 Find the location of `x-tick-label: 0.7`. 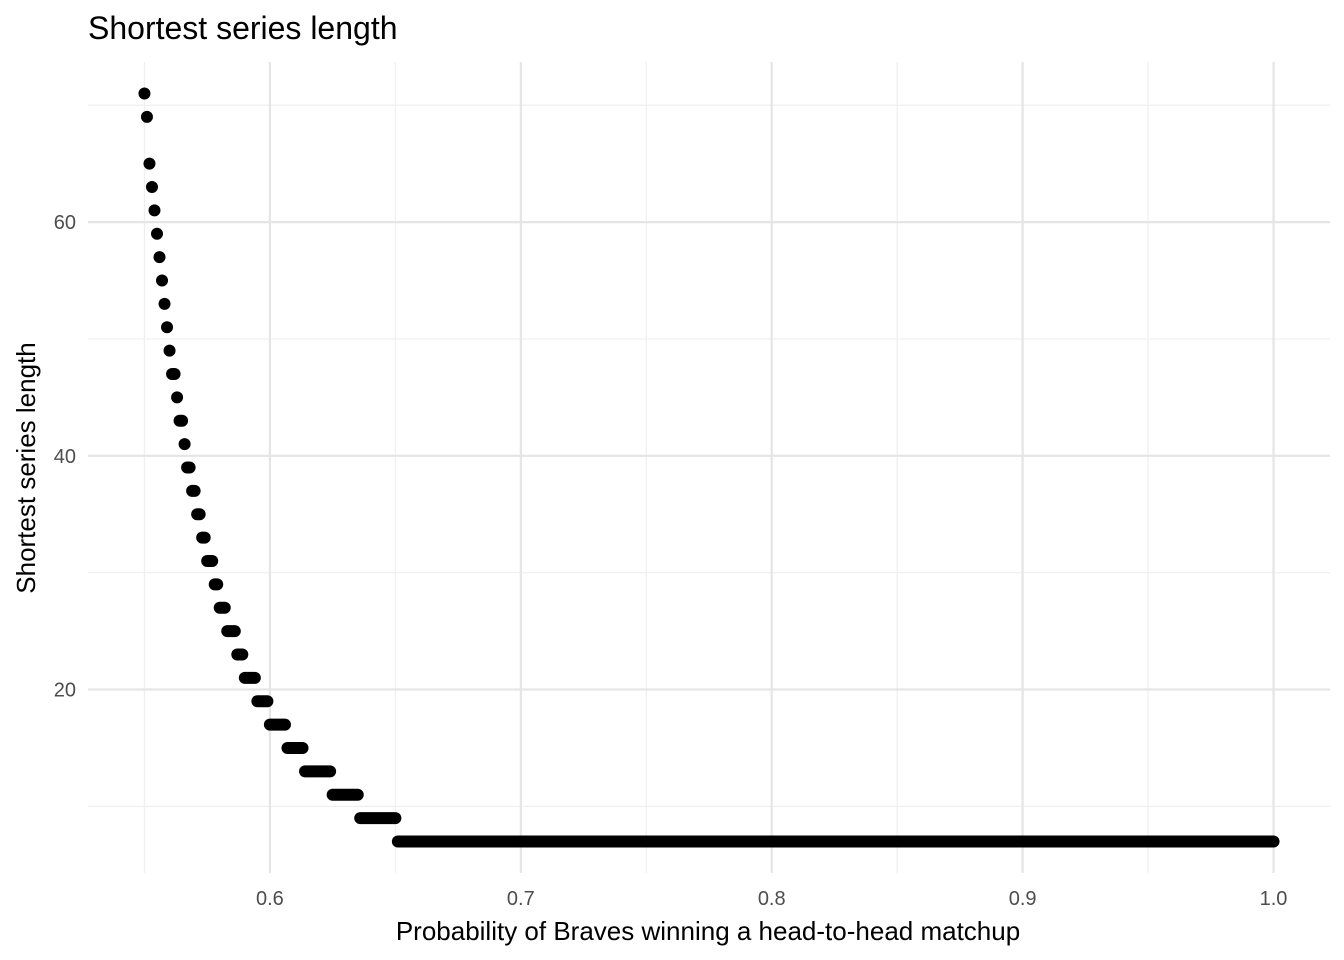

x-tick-label: 0.7 is located at coordinates (521, 899).